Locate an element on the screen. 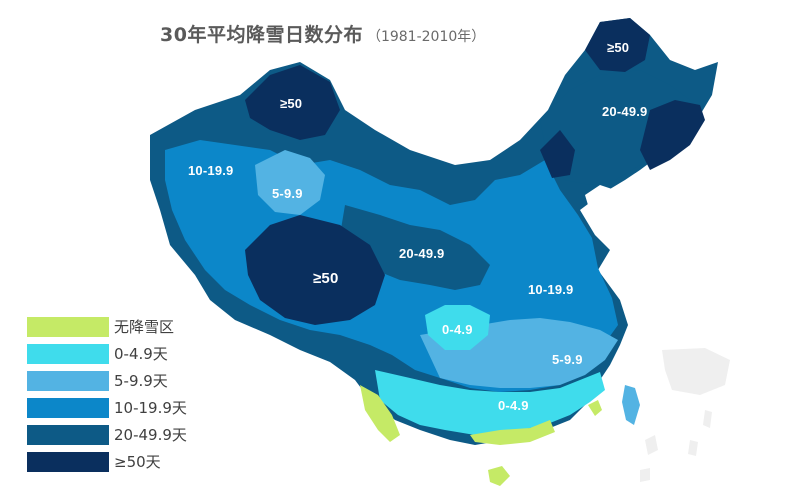 This screenshot has height=500, width=802. map-title: 30年平均降雪日数分布 （1981-2010年） is located at coordinates (322, 33).